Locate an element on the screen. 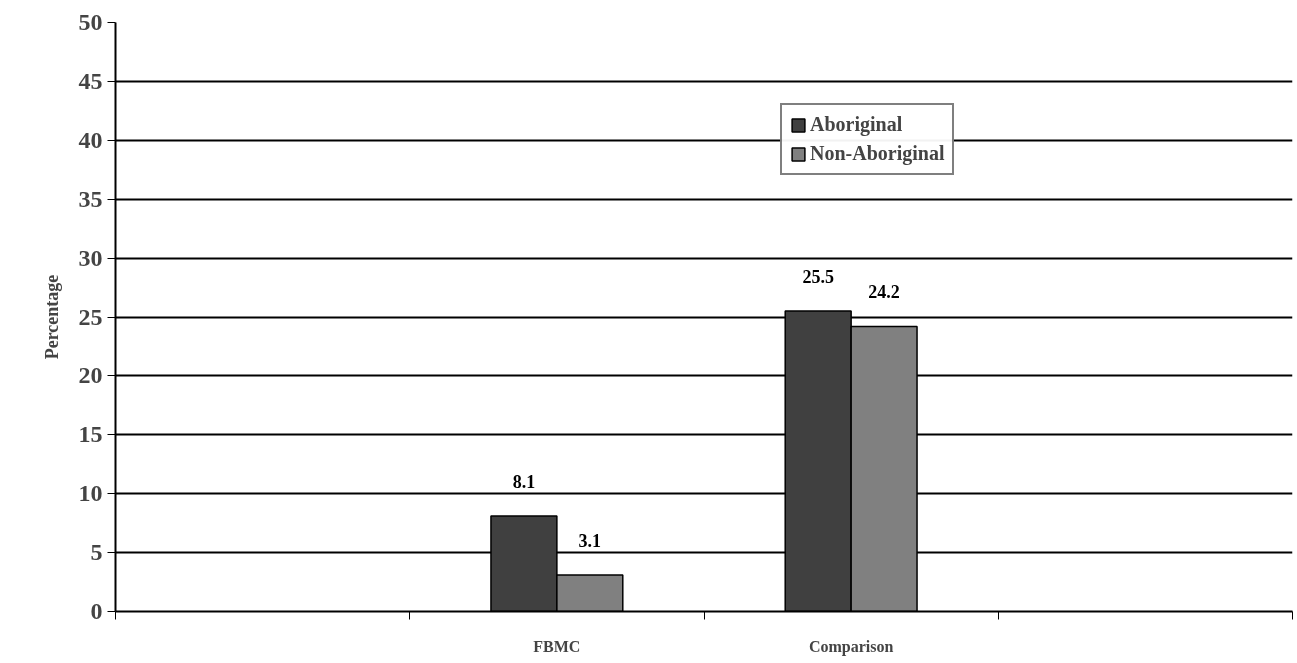  data-label: 8.1 is located at coordinates (524, 482).